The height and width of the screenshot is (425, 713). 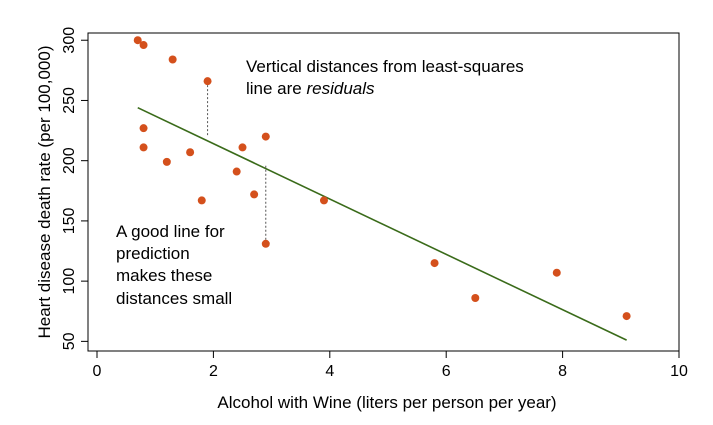 I want to click on y-tick-label: 300, so click(x=69, y=40).